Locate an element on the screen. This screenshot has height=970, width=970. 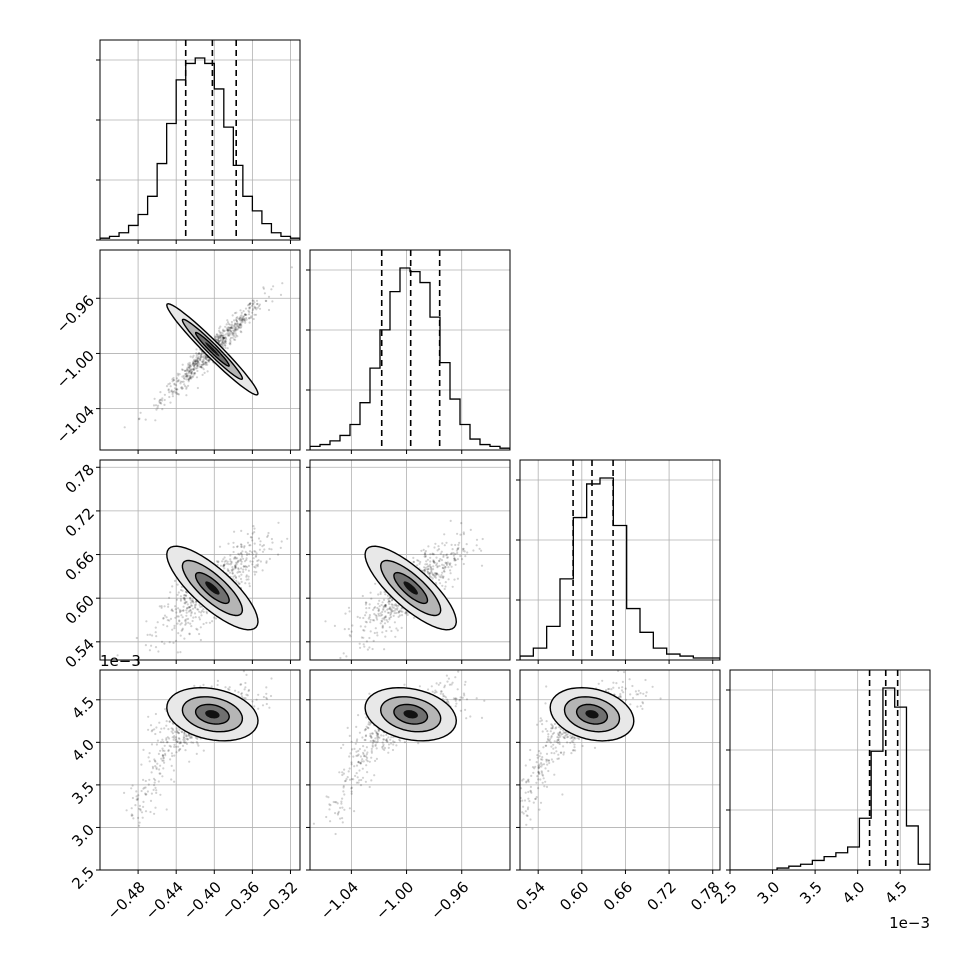
x-tick-label: 0.66 is located at coordinates (618, 896).